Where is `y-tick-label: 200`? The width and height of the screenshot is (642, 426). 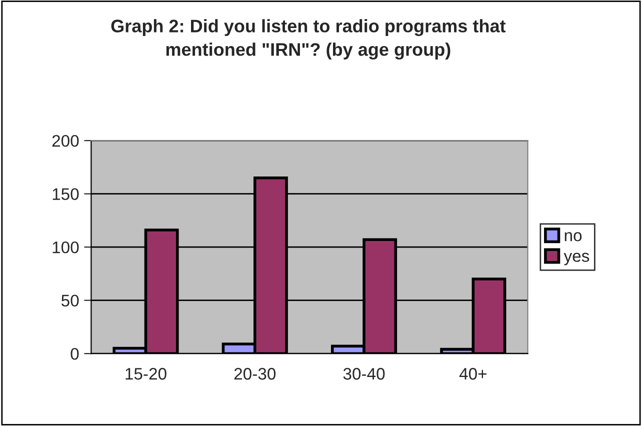
y-tick-label: 200 is located at coordinates (65, 140).